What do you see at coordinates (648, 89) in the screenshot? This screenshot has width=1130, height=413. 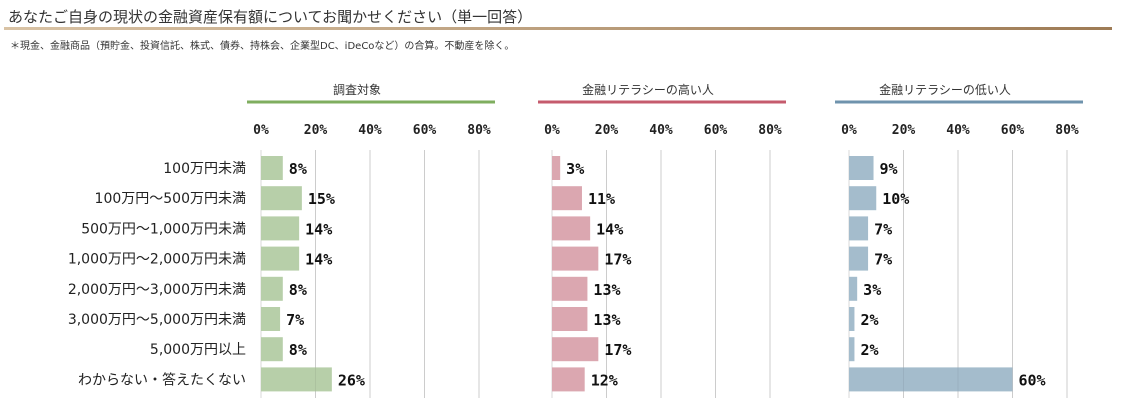 I see `panel-title: 金融リテラシーの高い人` at bounding box center [648, 89].